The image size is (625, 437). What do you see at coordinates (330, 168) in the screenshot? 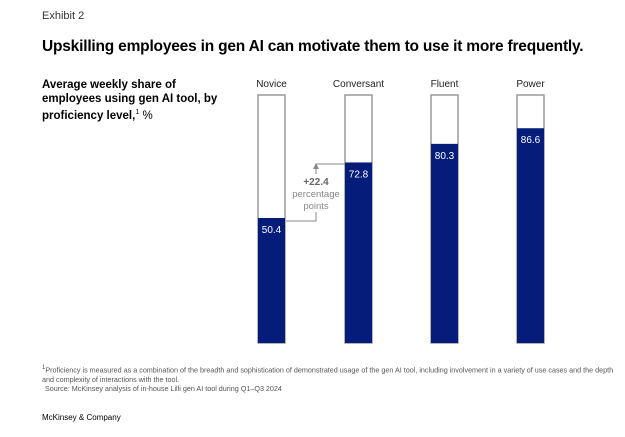
I see `annotation-bracket-upper` at bounding box center [330, 168].